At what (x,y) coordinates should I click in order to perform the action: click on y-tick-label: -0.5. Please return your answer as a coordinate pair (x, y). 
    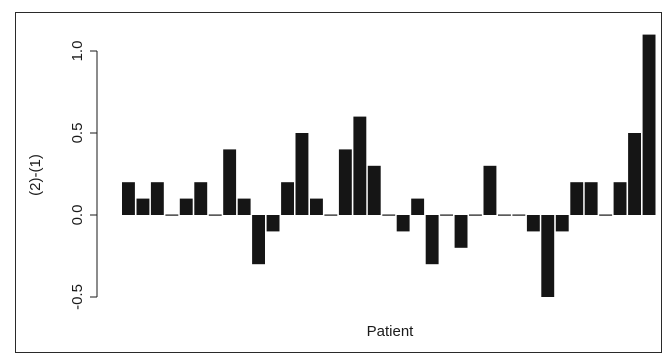
    Looking at the image, I should click on (77, 297).